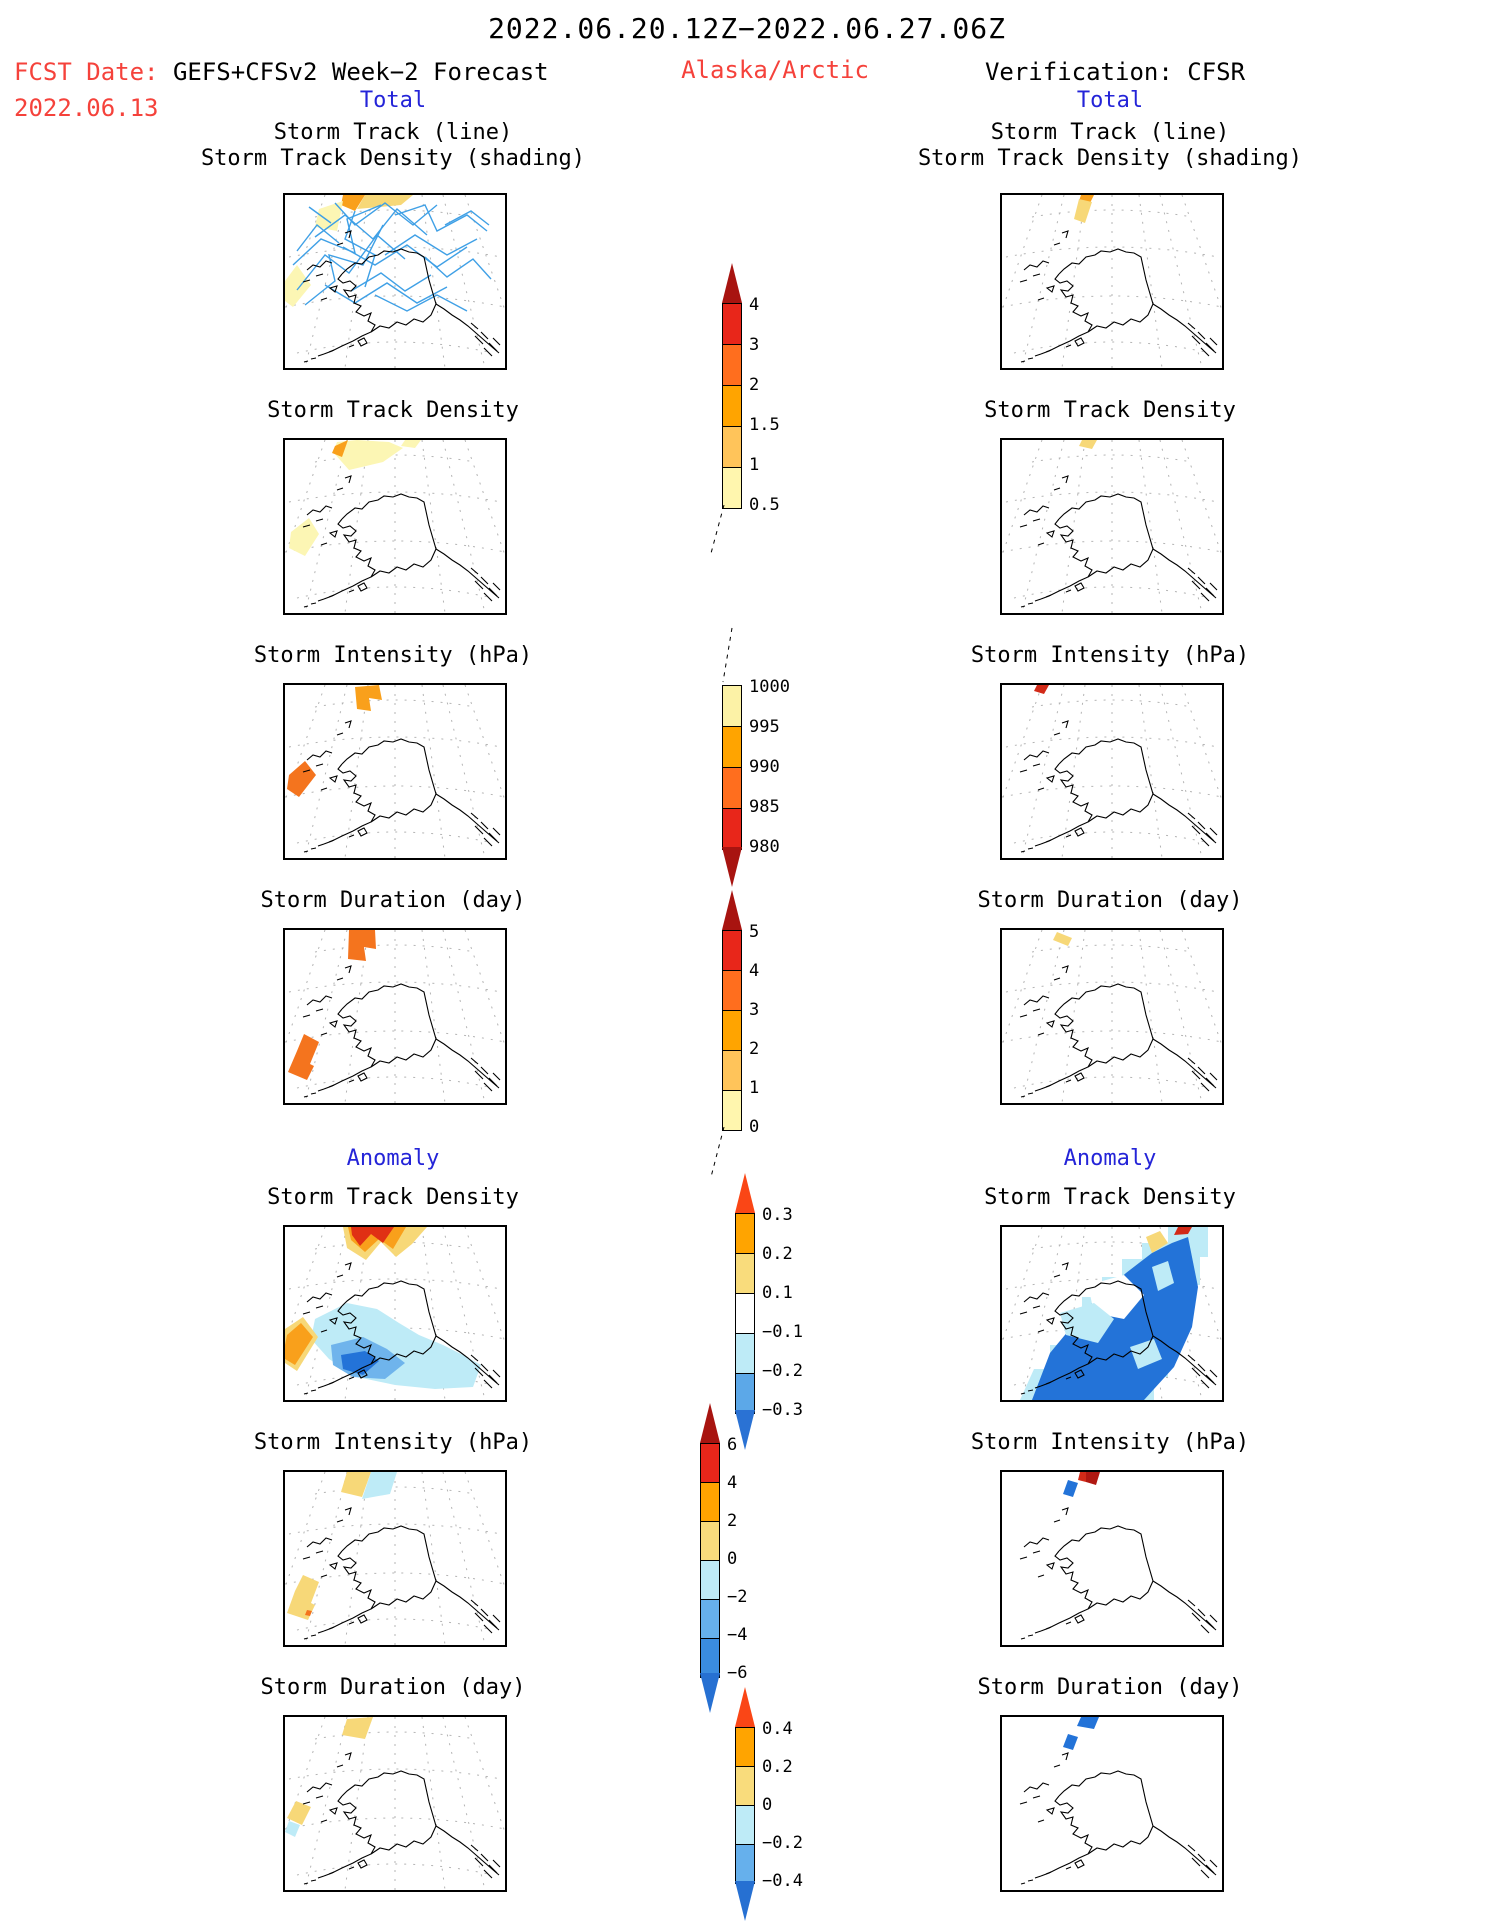 The height and width of the screenshot is (1925, 1487). I want to click on colorbar-tick-label: 980, so click(764, 847).